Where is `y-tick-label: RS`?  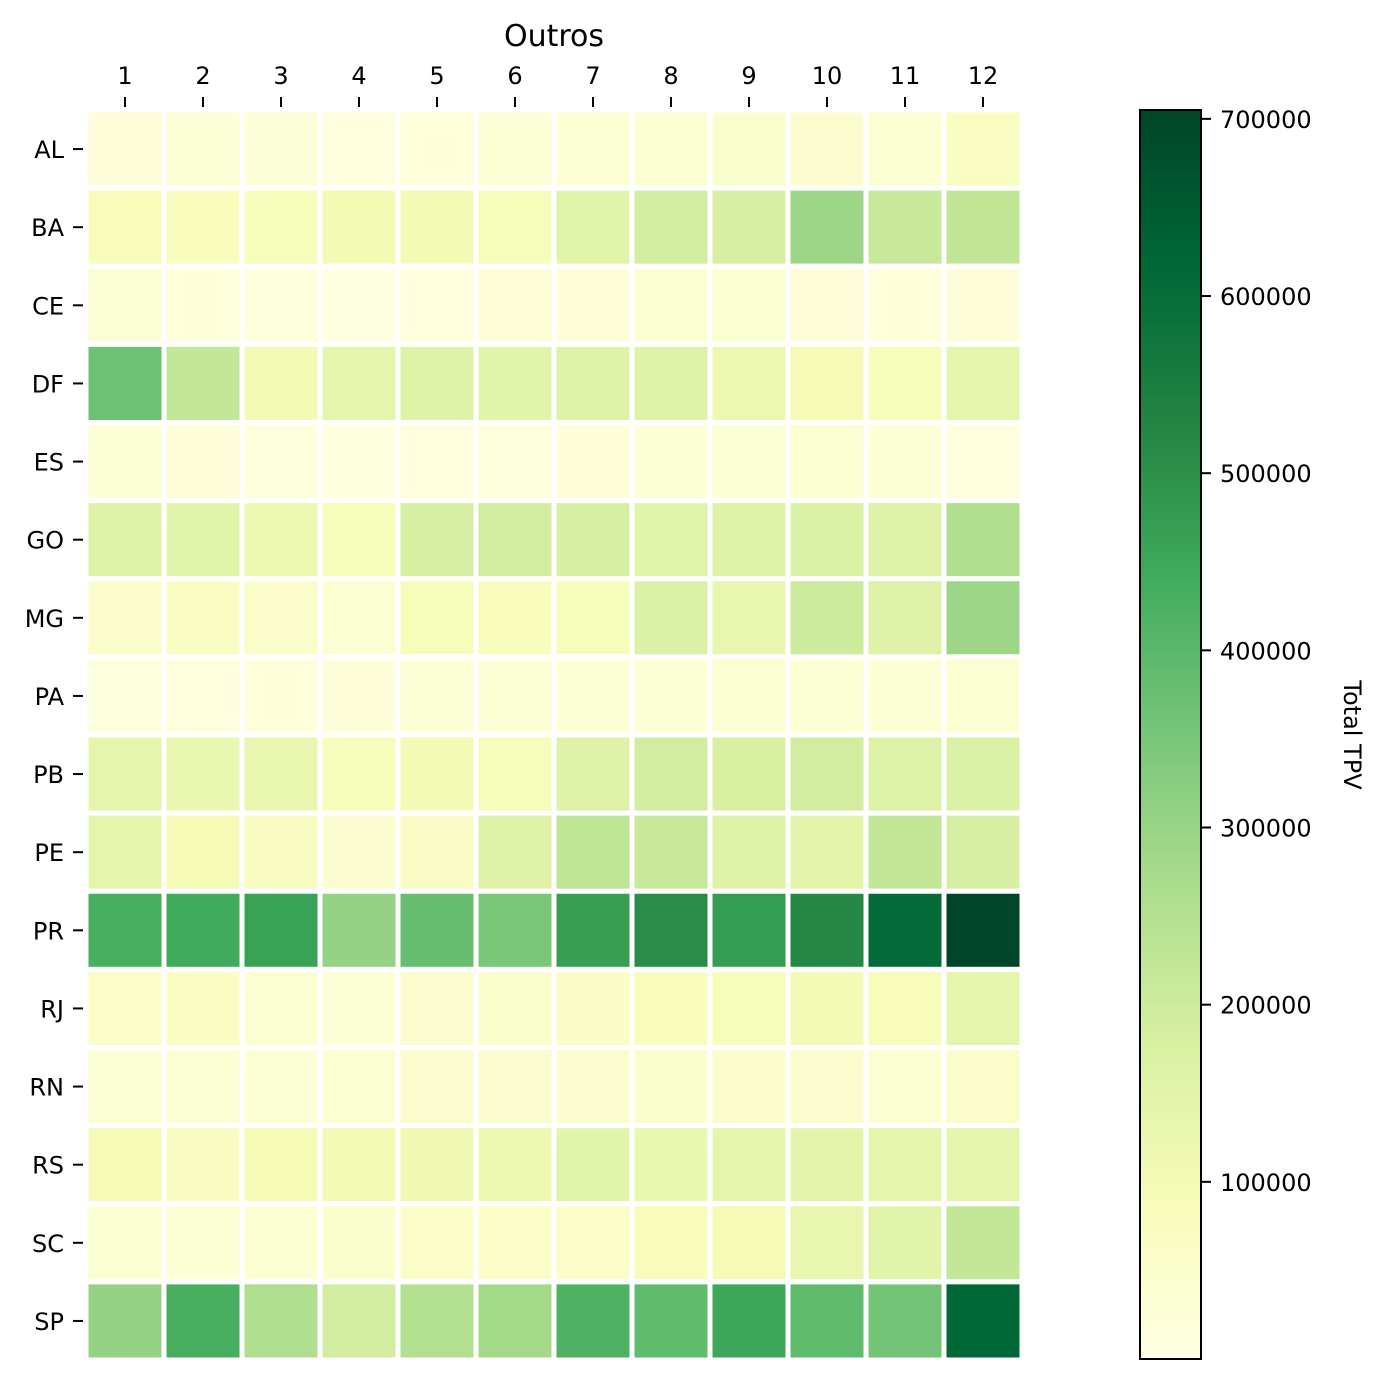
y-tick-label: RS is located at coordinates (48, 1166).